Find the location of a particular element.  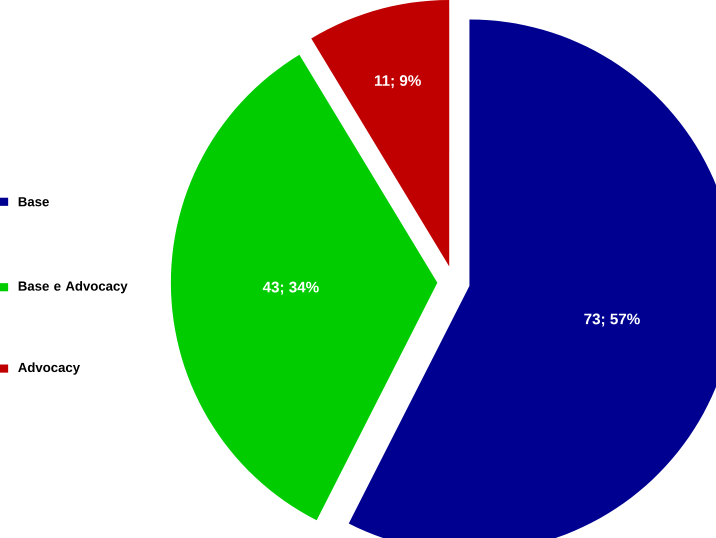

data-label: 11; 9% is located at coordinates (397, 81).